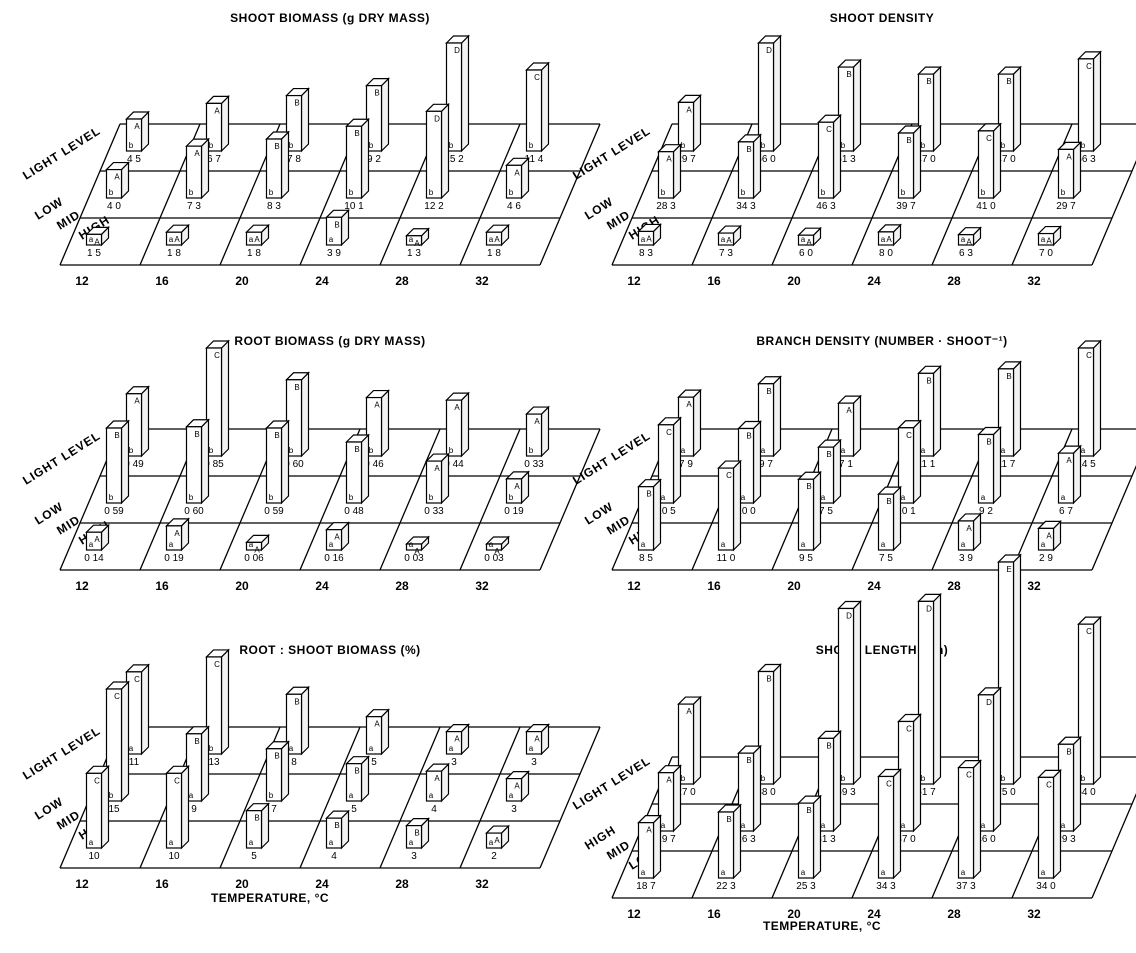 The width and height of the screenshot is (1136, 953). Describe the element at coordinates (806, 558) in the screenshot. I see `bar-value-label: 9 5` at that location.